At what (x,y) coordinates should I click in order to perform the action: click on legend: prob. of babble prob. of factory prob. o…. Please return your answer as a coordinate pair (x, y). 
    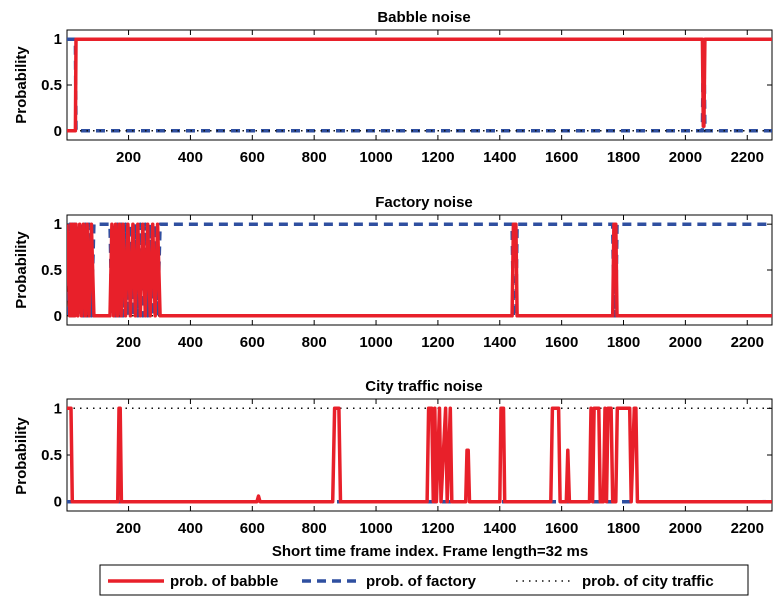
    Looking at the image, I should click on (424, 580).